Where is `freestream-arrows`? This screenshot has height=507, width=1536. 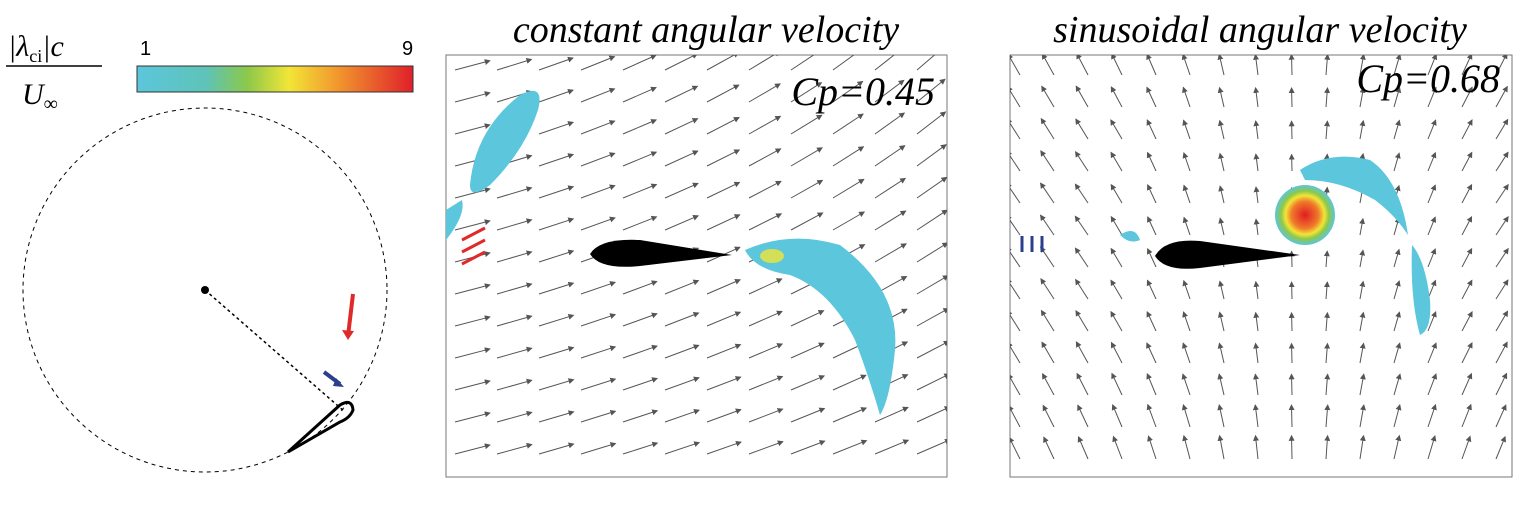
freestream-arrows is located at coordinates (473, 246).